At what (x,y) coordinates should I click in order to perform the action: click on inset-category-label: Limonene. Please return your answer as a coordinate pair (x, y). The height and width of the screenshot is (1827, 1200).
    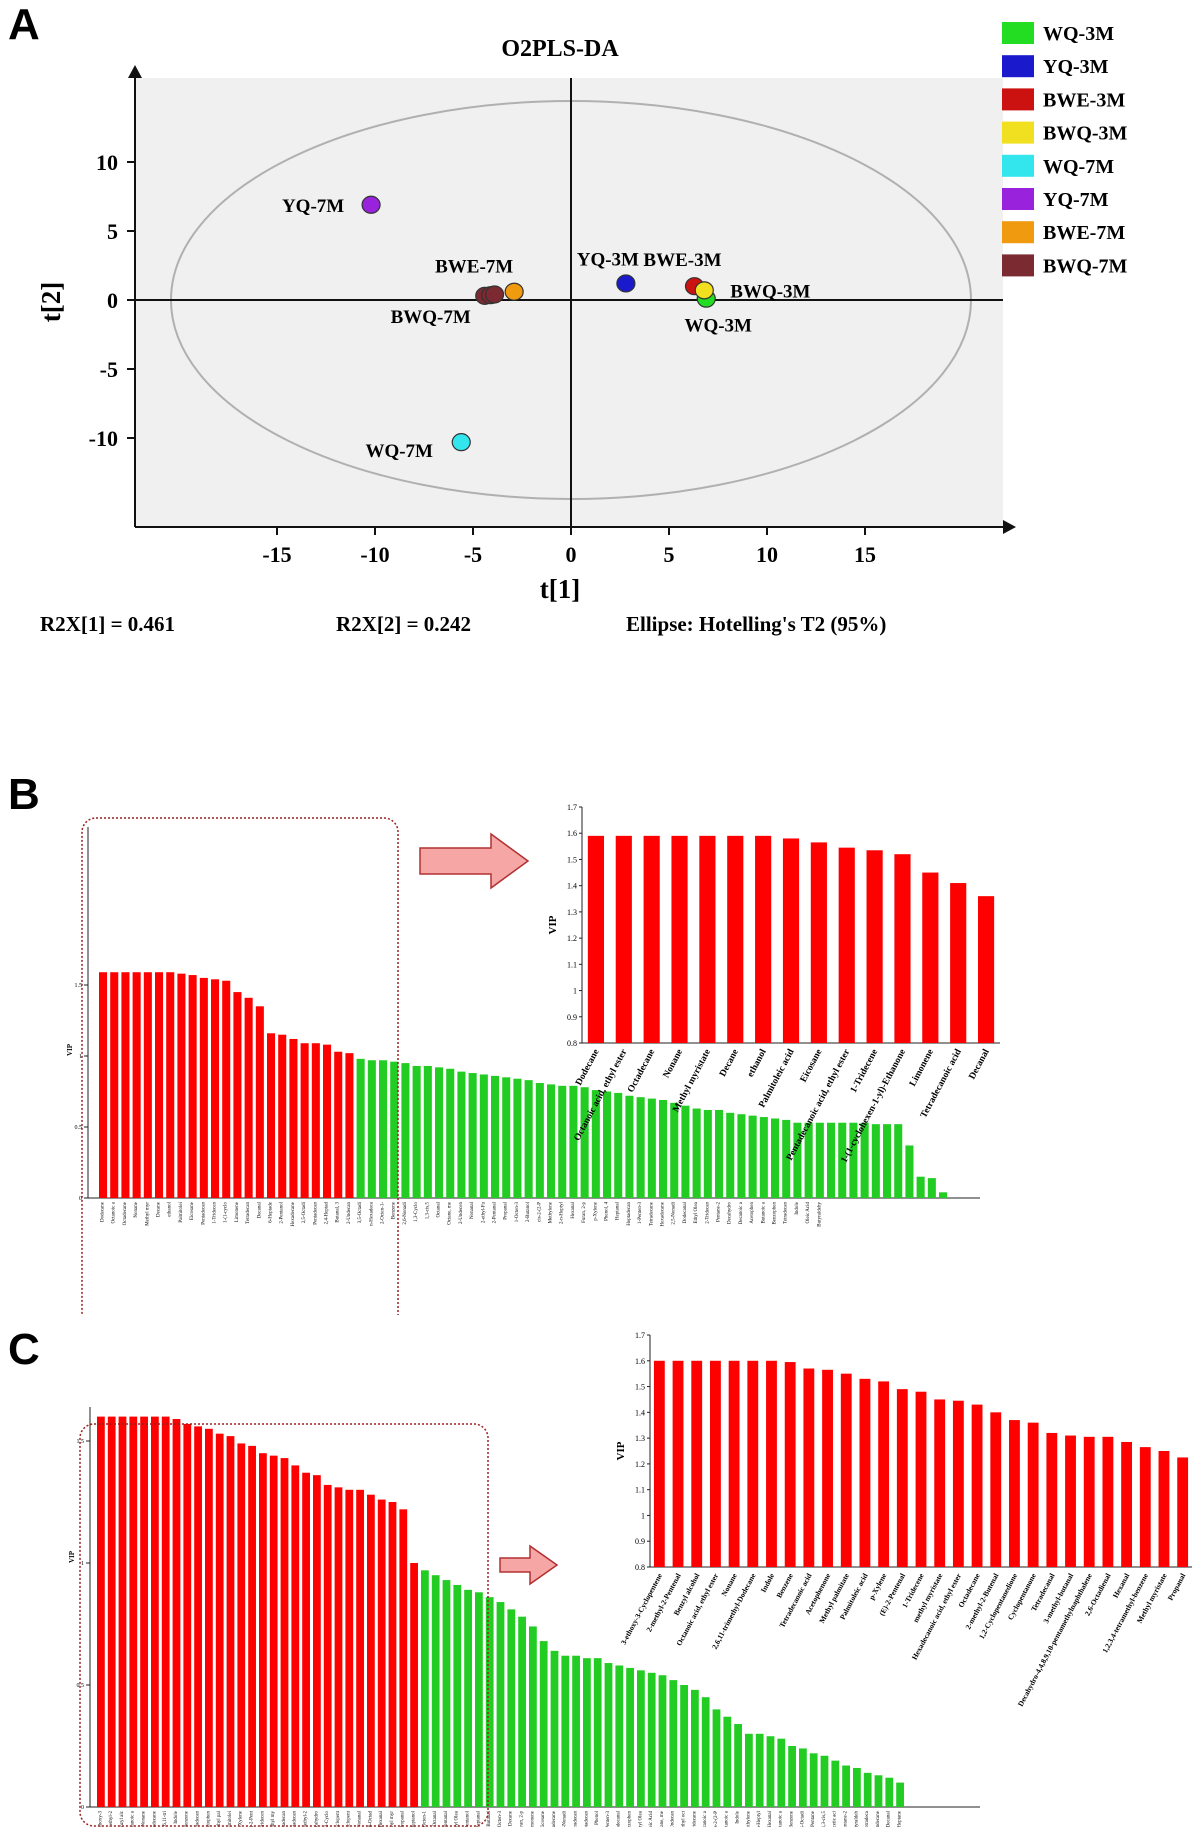
    Looking at the image, I should click on (922, 1068).